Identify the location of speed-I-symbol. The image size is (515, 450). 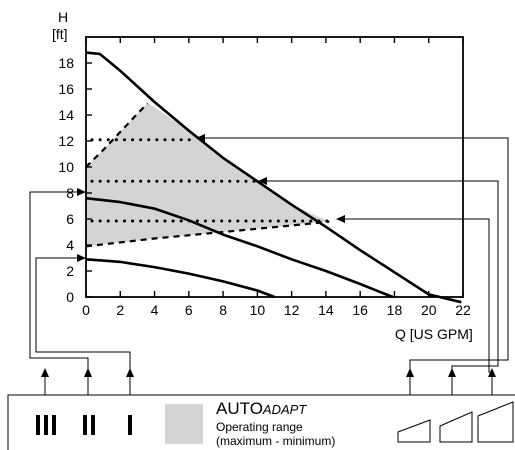
(130, 425).